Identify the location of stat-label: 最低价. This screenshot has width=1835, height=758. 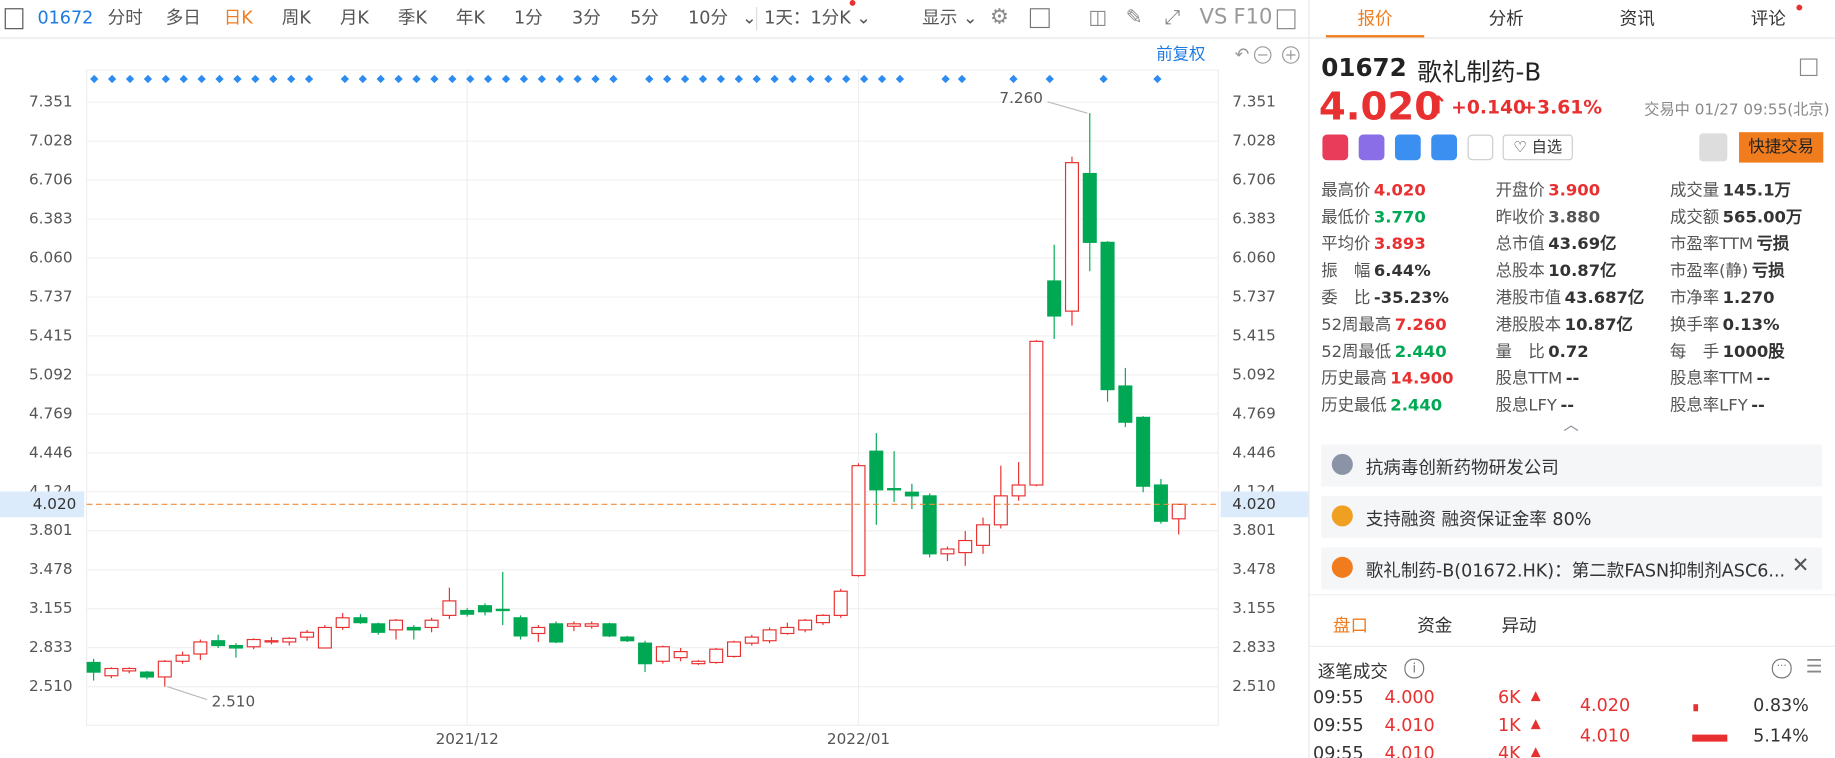
(1346, 217).